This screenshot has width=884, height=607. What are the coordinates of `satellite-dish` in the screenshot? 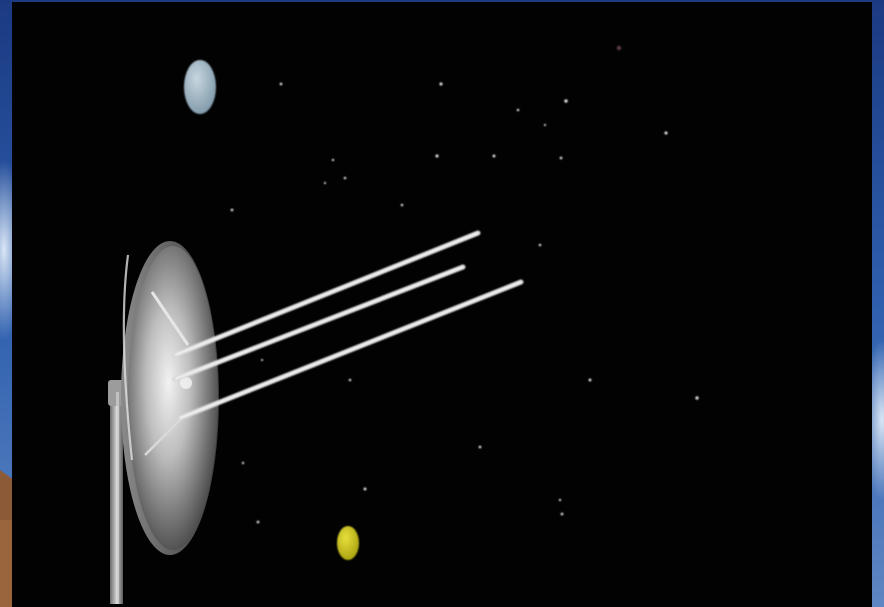 It's located at (170, 398).